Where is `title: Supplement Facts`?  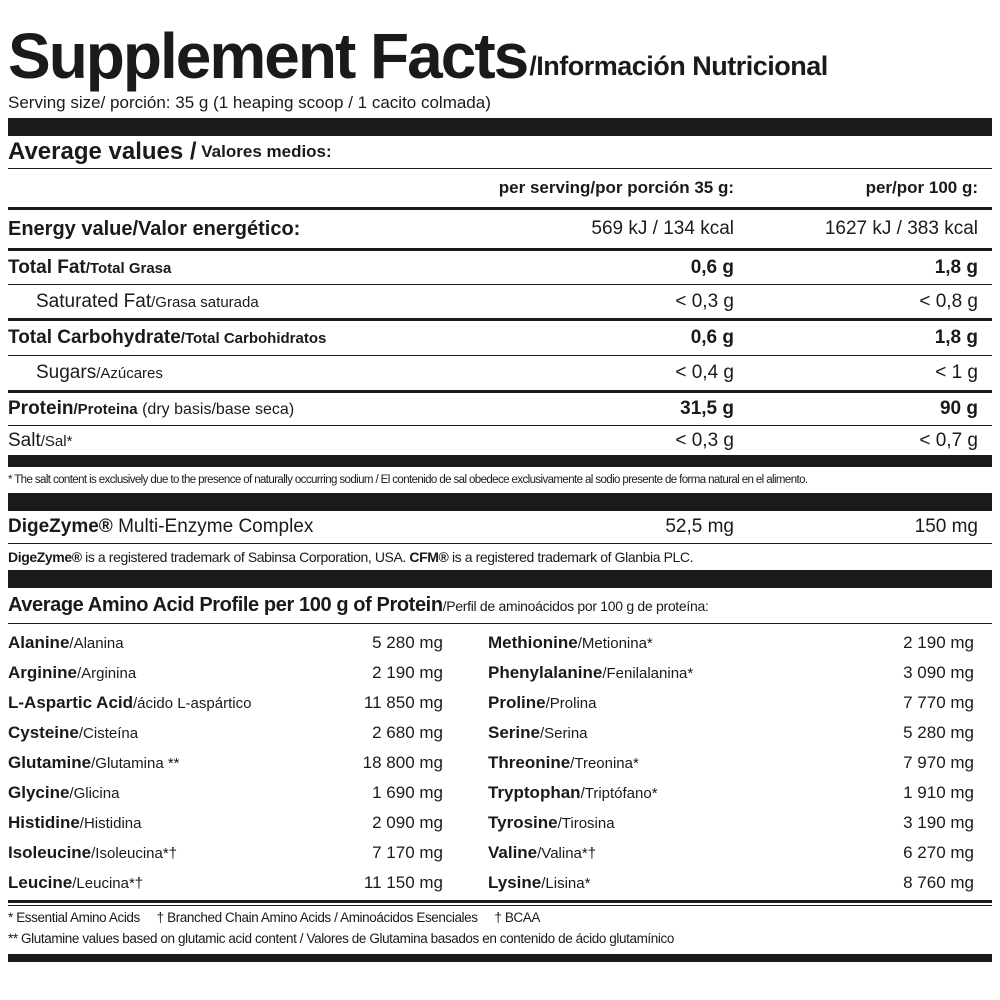 title: Supplement Facts is located at coordinates (268, 56).